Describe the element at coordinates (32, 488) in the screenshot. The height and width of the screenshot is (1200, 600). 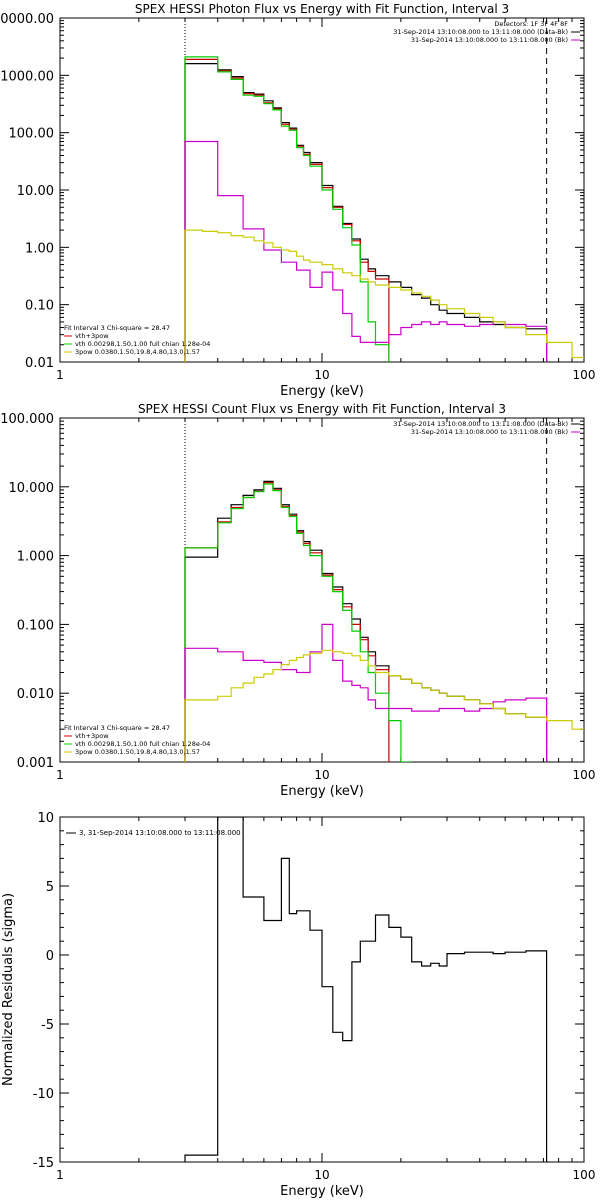
I see `y-tick-label: 10.000` at that location.